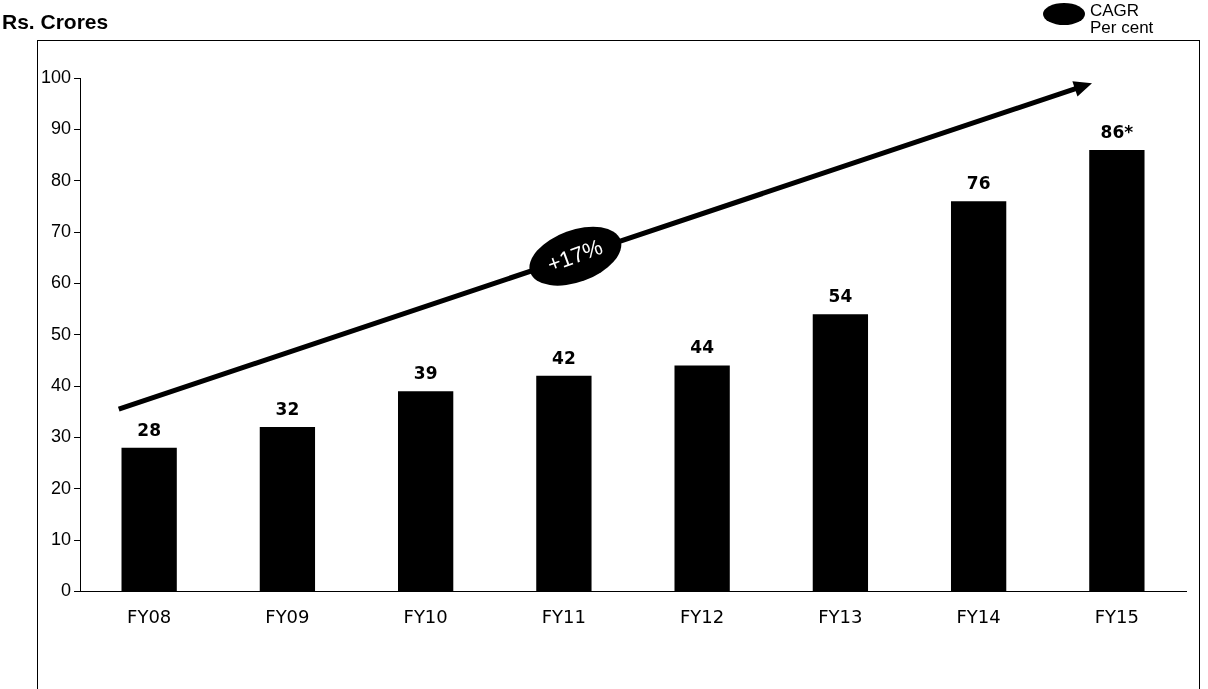 The height and width of the screenshot is (689, 1208). What do you see at coordinates (978, 183) in the screenshot?
I see `data-label: 76` at bounding box center [978, 183].